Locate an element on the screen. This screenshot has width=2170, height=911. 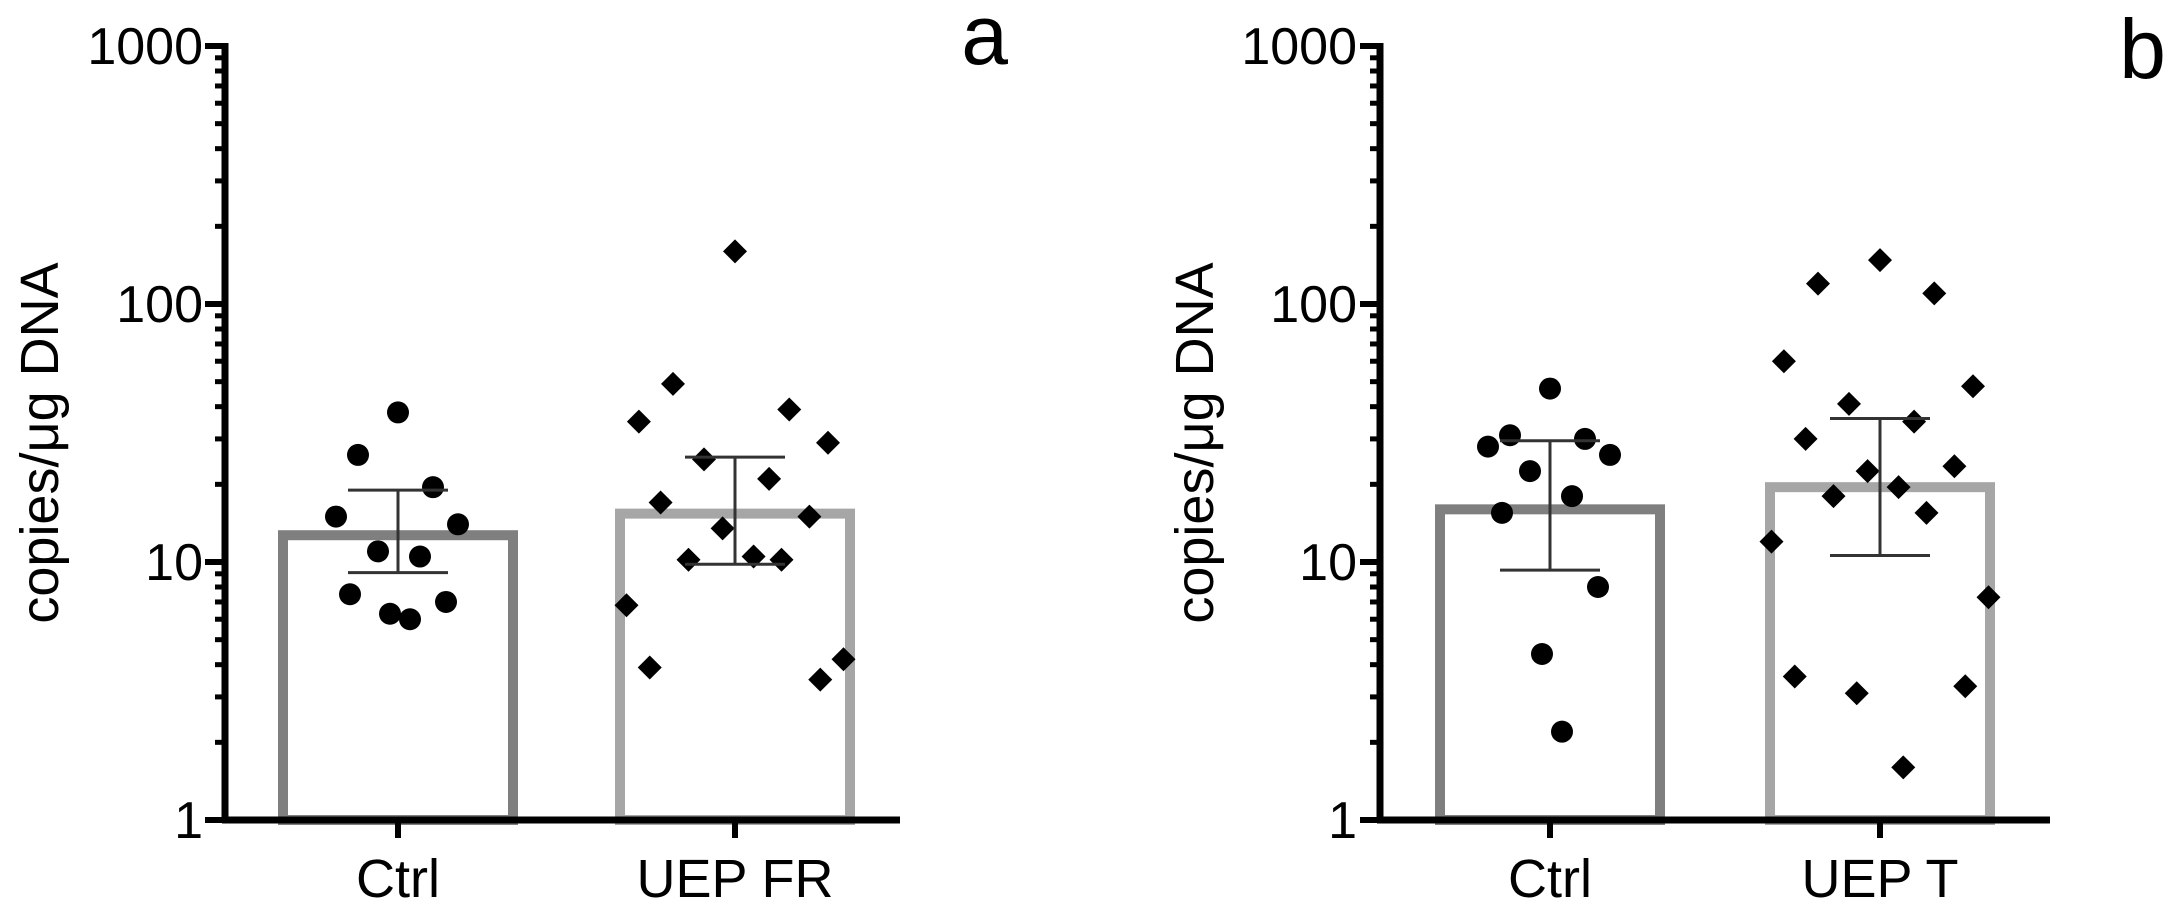
x-tick-label: UEP FR is located at coordinates (734, 879).